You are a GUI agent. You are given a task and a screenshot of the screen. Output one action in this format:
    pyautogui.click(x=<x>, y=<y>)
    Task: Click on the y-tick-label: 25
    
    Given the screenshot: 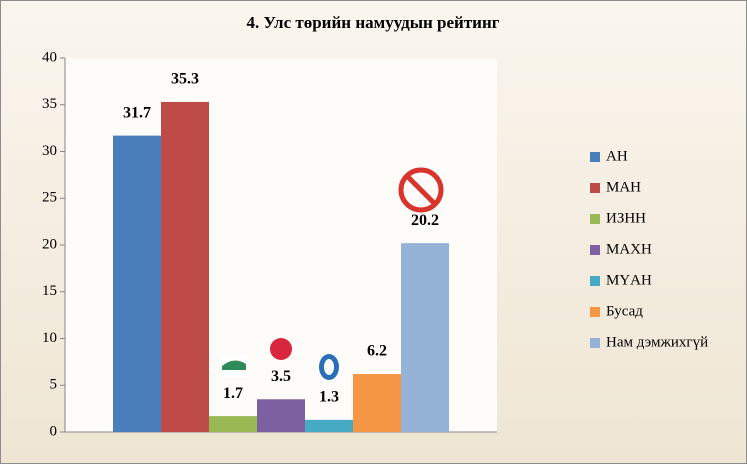 What is the action you would take?
    pyautogui.click(x=49, y=198)
    